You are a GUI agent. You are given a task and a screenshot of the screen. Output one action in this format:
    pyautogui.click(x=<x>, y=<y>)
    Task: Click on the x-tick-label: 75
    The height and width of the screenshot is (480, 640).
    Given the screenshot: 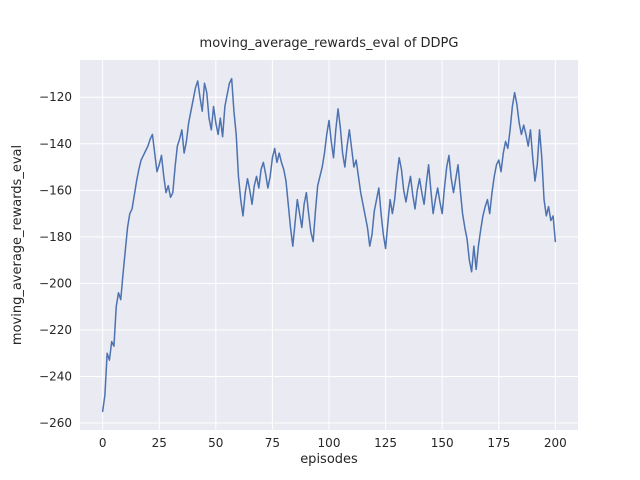 What is the action you would take?
    pyautogui.click(x=272, y=443)
    